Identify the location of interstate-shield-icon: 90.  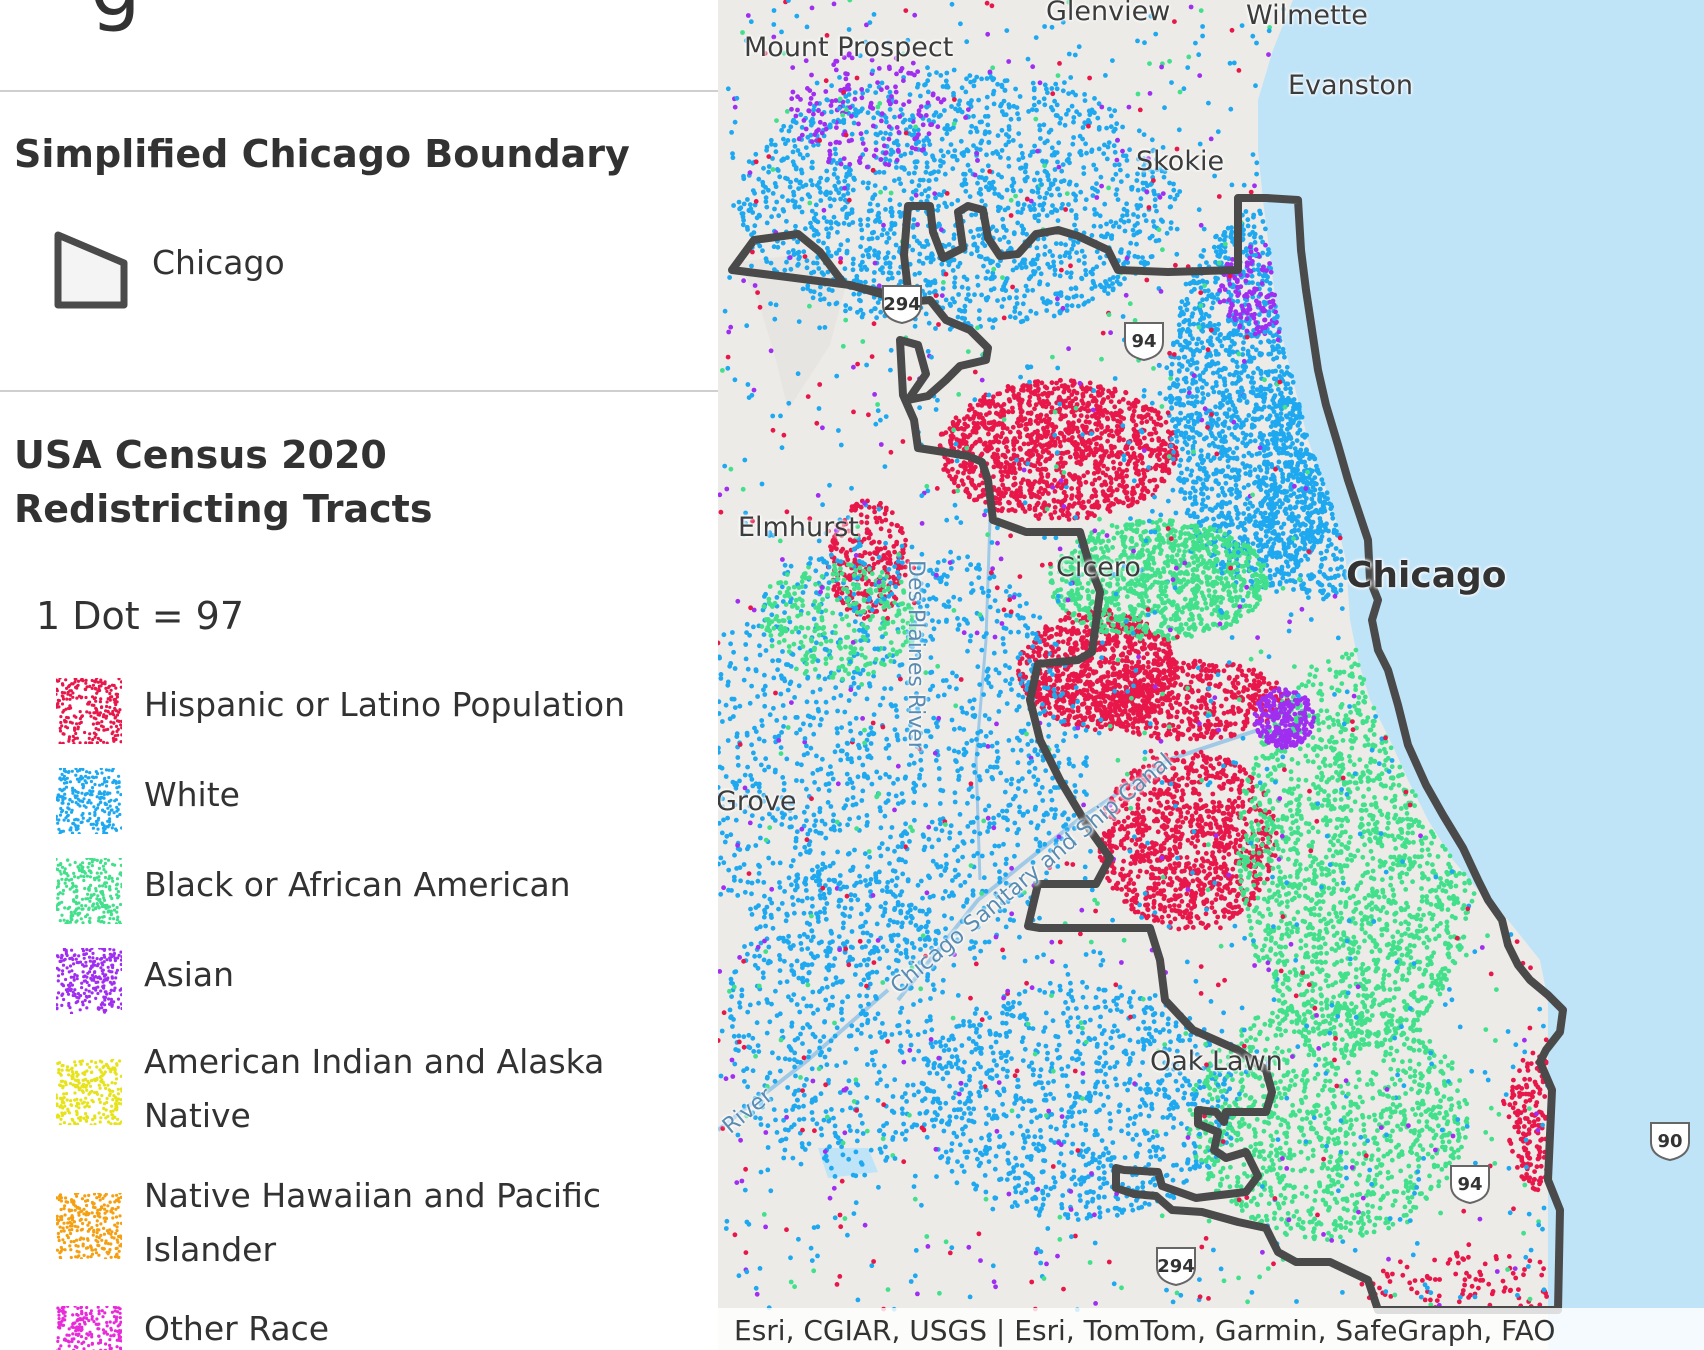
(1670, 1141).